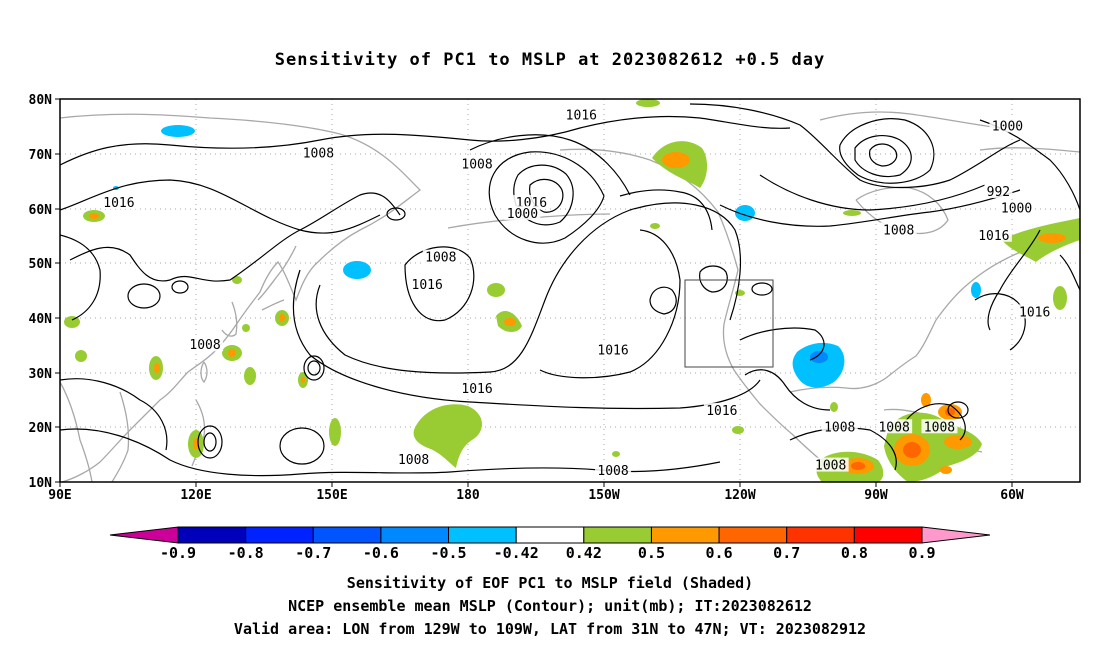 This screenshot has height=650, width=1100. I want to click on colorbar-label: 0.9, so click(921, 553).